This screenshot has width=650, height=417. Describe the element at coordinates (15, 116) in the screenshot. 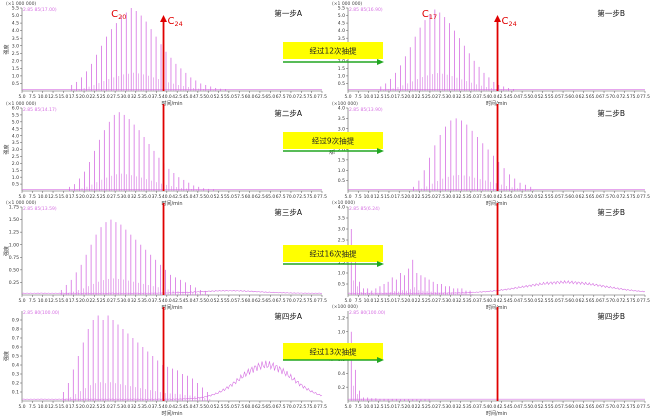

I see `y-tick-label: 5.5` at that location.